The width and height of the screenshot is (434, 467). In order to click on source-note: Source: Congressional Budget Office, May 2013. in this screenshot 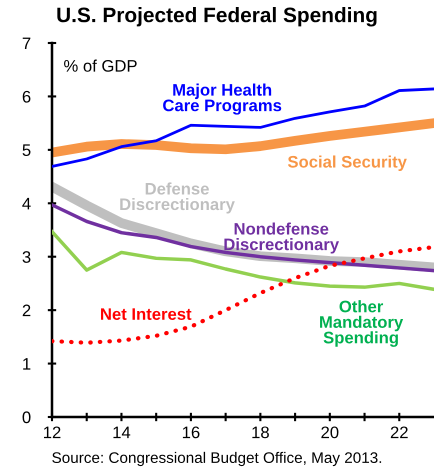, I will do `click(217, 459)`.